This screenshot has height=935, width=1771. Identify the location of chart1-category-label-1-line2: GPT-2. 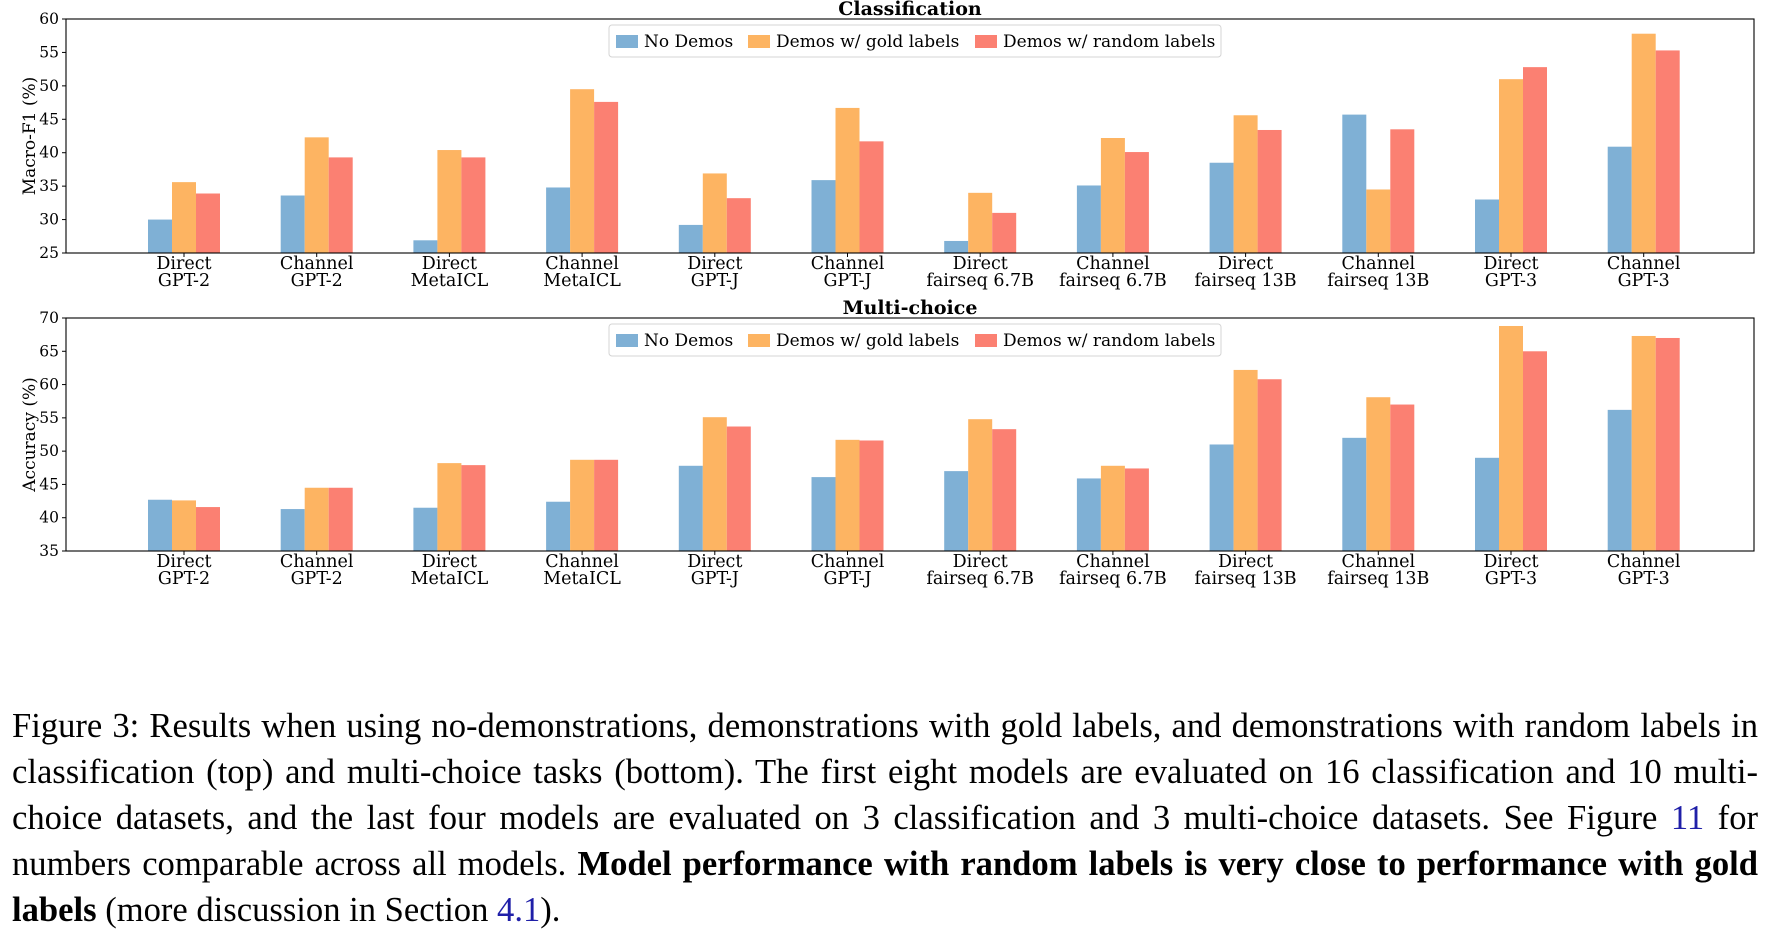
(184, 281).